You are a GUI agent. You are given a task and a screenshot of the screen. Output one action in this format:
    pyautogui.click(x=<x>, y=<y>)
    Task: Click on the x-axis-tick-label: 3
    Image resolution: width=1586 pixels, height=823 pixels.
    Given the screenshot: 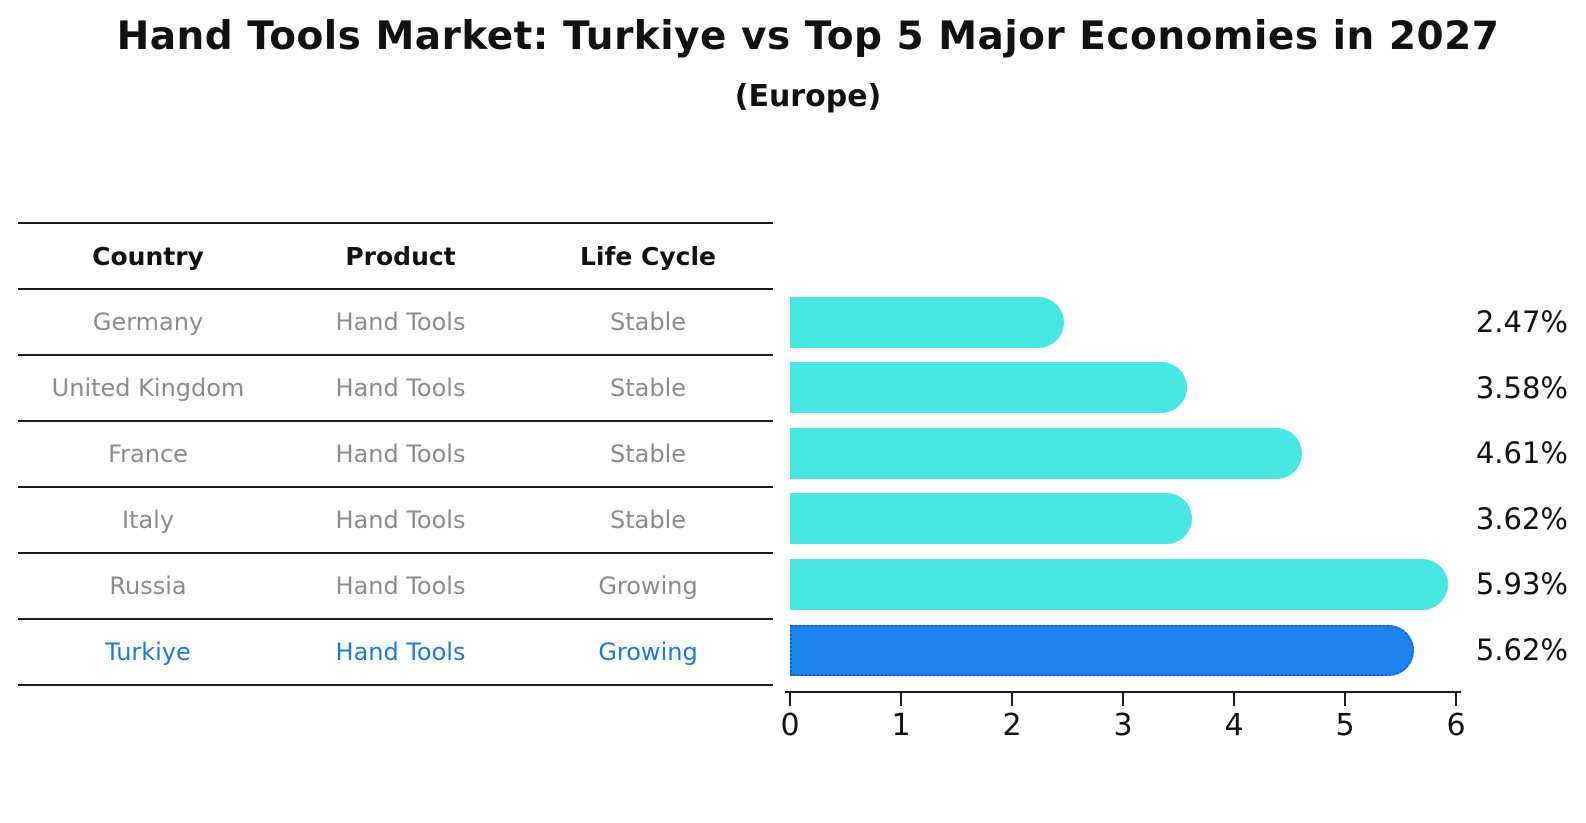 What is the action you would take?
    pyautogui.click(x=1123, y=725)
    